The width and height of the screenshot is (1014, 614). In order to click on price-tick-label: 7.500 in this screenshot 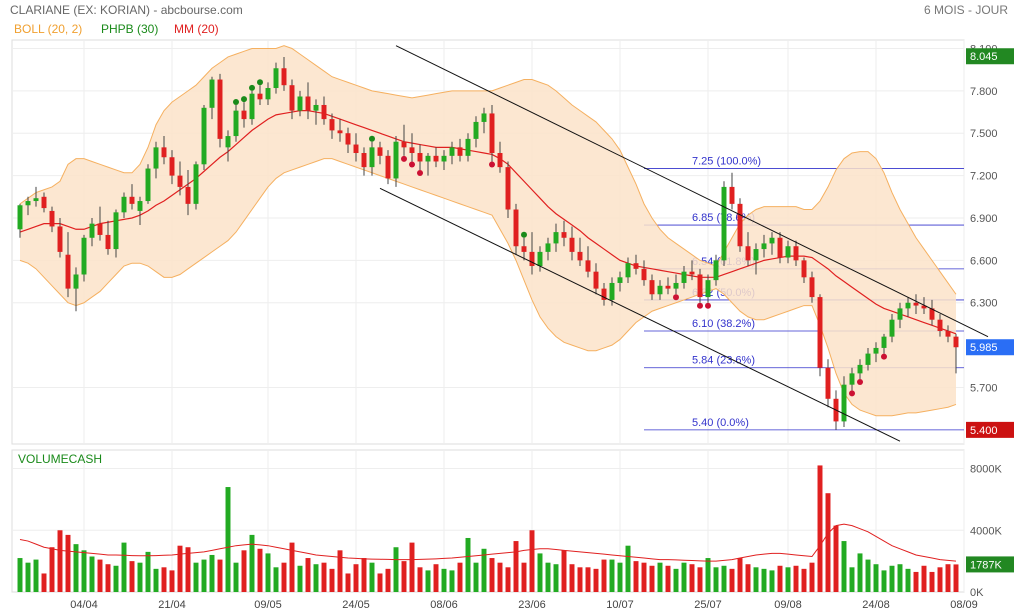, I will do `click(984, 134)`.